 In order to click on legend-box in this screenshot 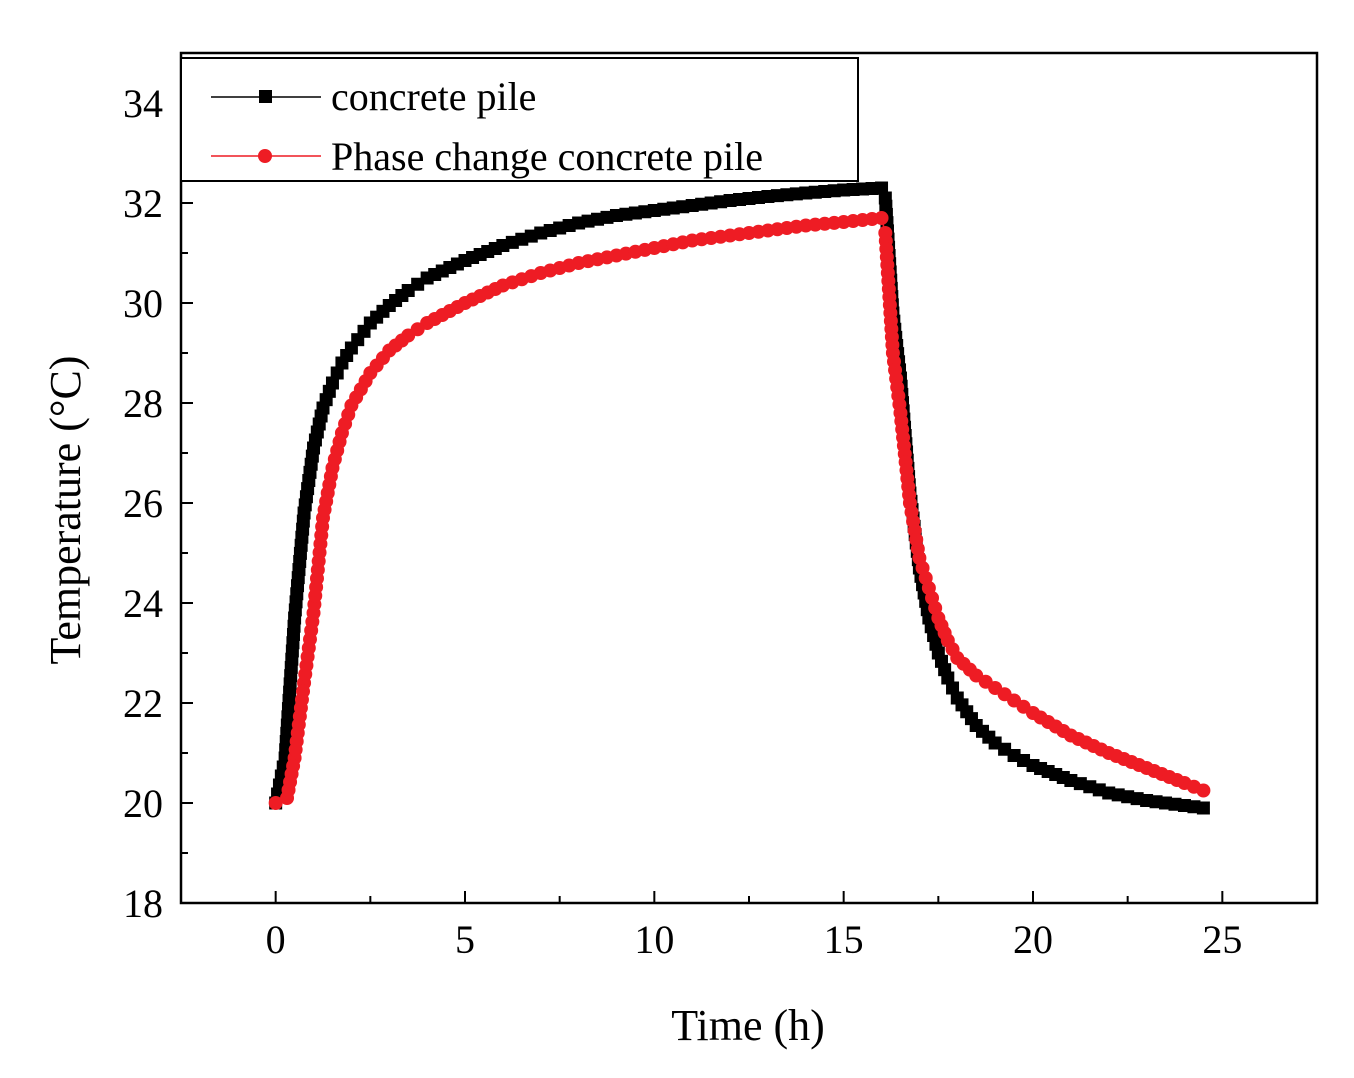, I will do `click(519, 119)`.